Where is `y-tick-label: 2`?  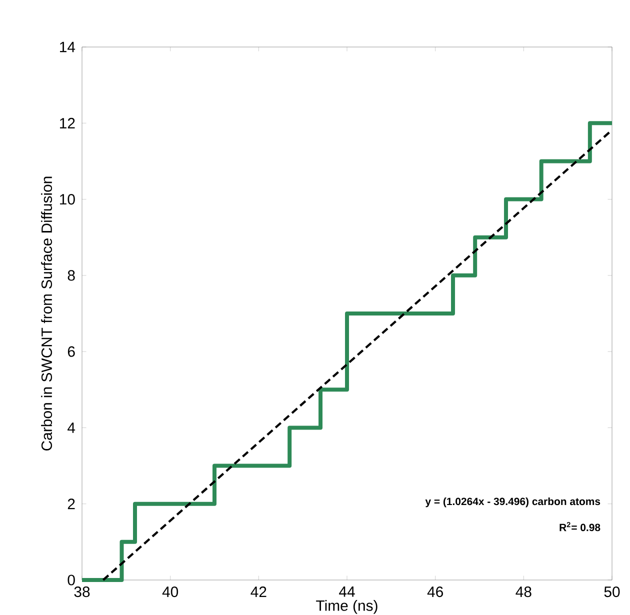 y-tick-label: 2 is located at coordinates (71, 504).